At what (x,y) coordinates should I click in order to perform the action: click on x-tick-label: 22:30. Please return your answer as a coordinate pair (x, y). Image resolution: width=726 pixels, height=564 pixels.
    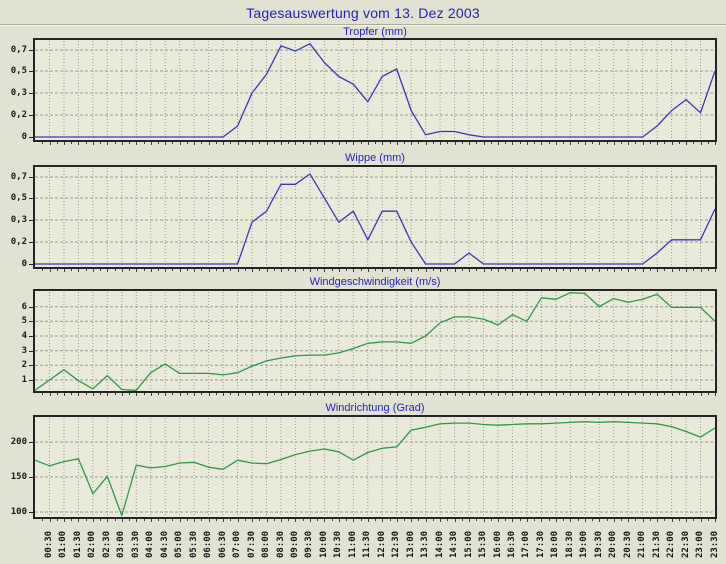
    Looking at the image, I should click on (685, 544).